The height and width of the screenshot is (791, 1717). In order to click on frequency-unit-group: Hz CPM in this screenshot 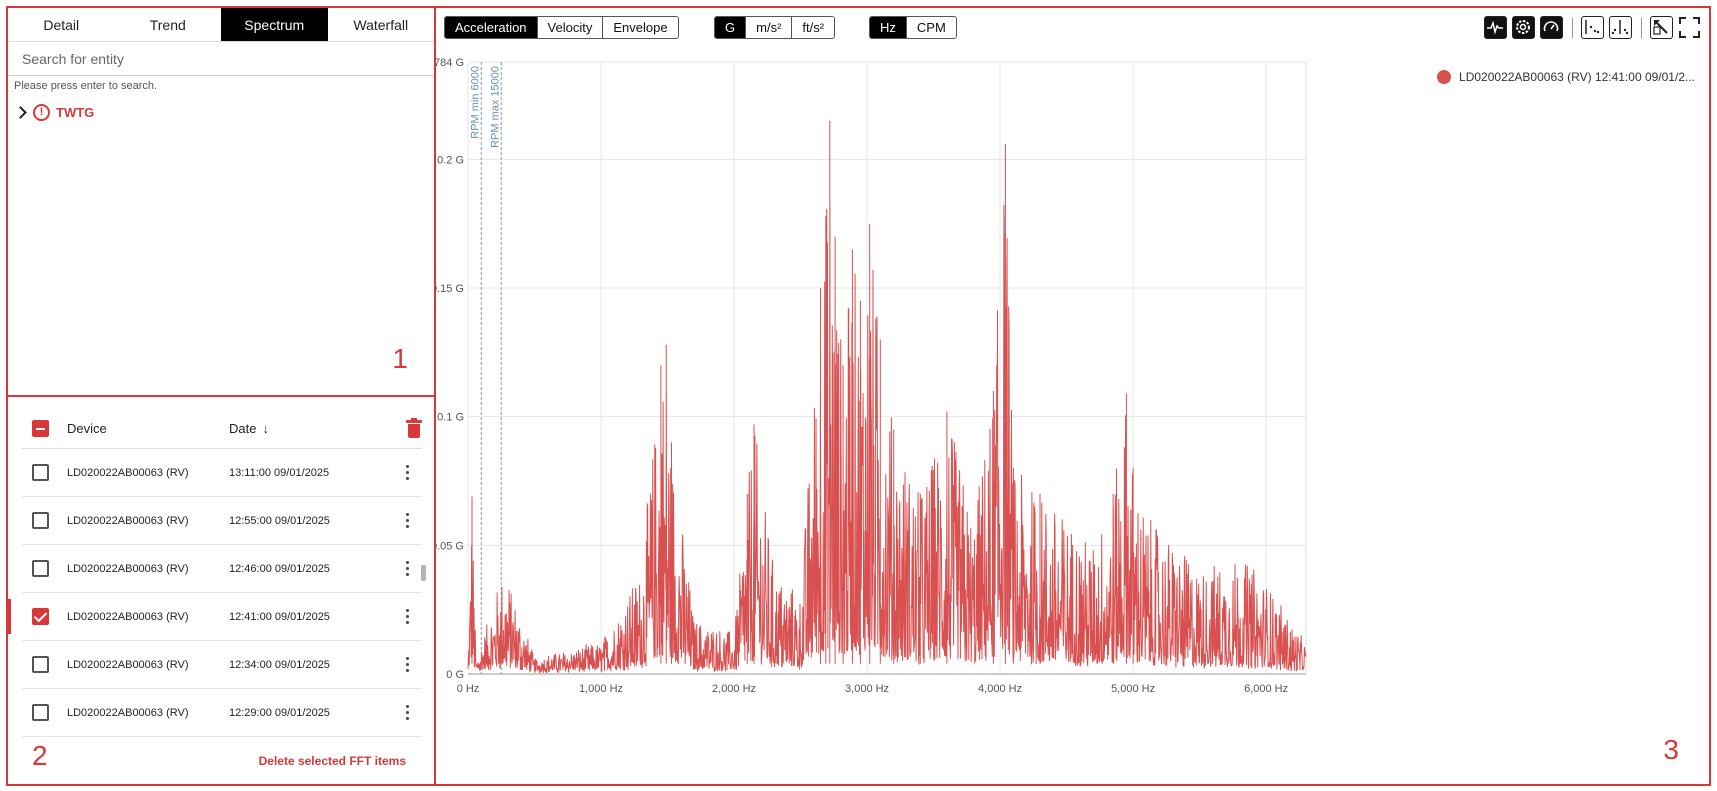, I will do `click(913, 27)`.